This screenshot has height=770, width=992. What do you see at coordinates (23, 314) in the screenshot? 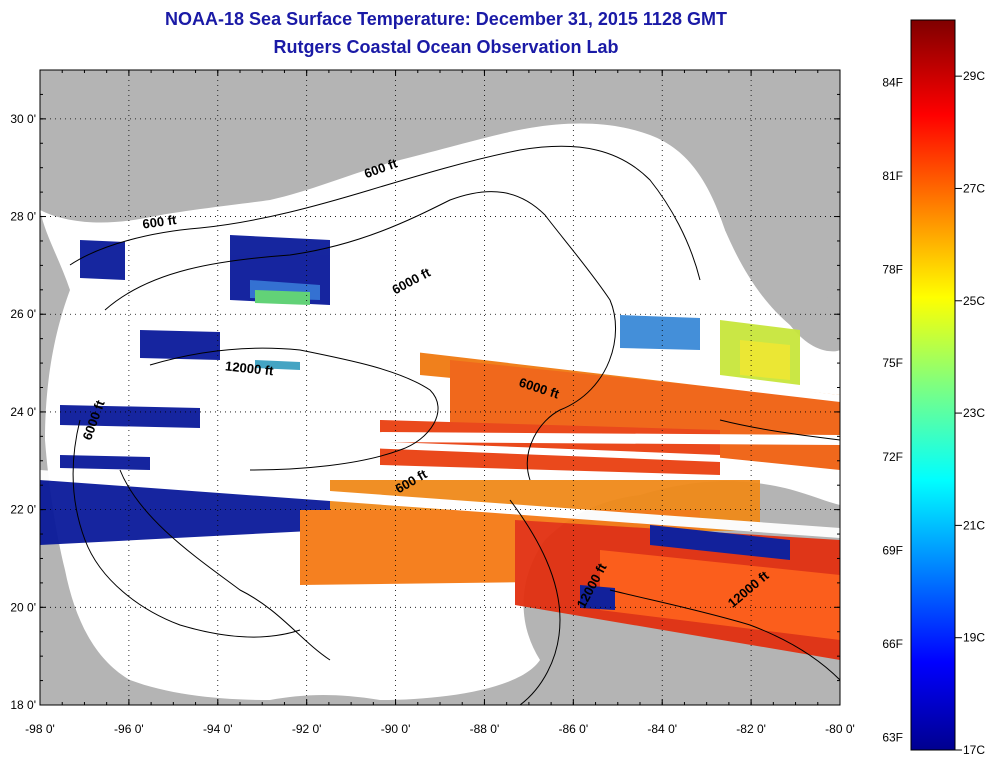
I see `lat-tick-label: 26 0'` at bounding box center [23, 314].